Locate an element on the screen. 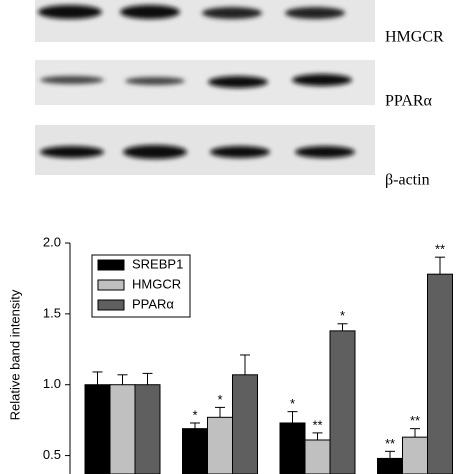 The image size is (474, 474). legend-label: HMGCR is located at coordinates (156, 283).